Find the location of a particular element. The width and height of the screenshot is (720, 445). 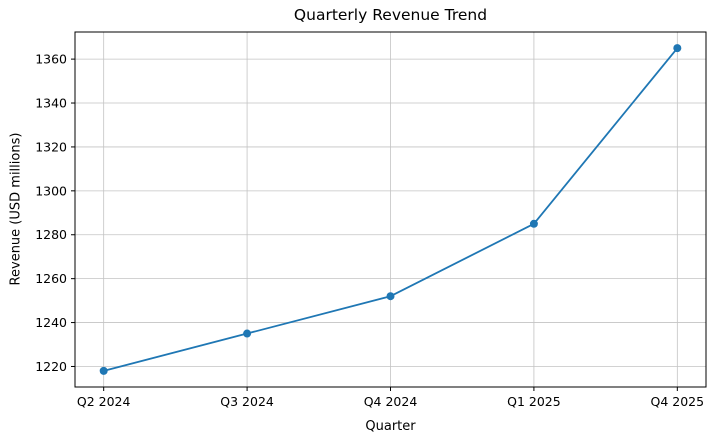

chart-title: Quarterly Revenue Trend is located at coordinates (390, 15).